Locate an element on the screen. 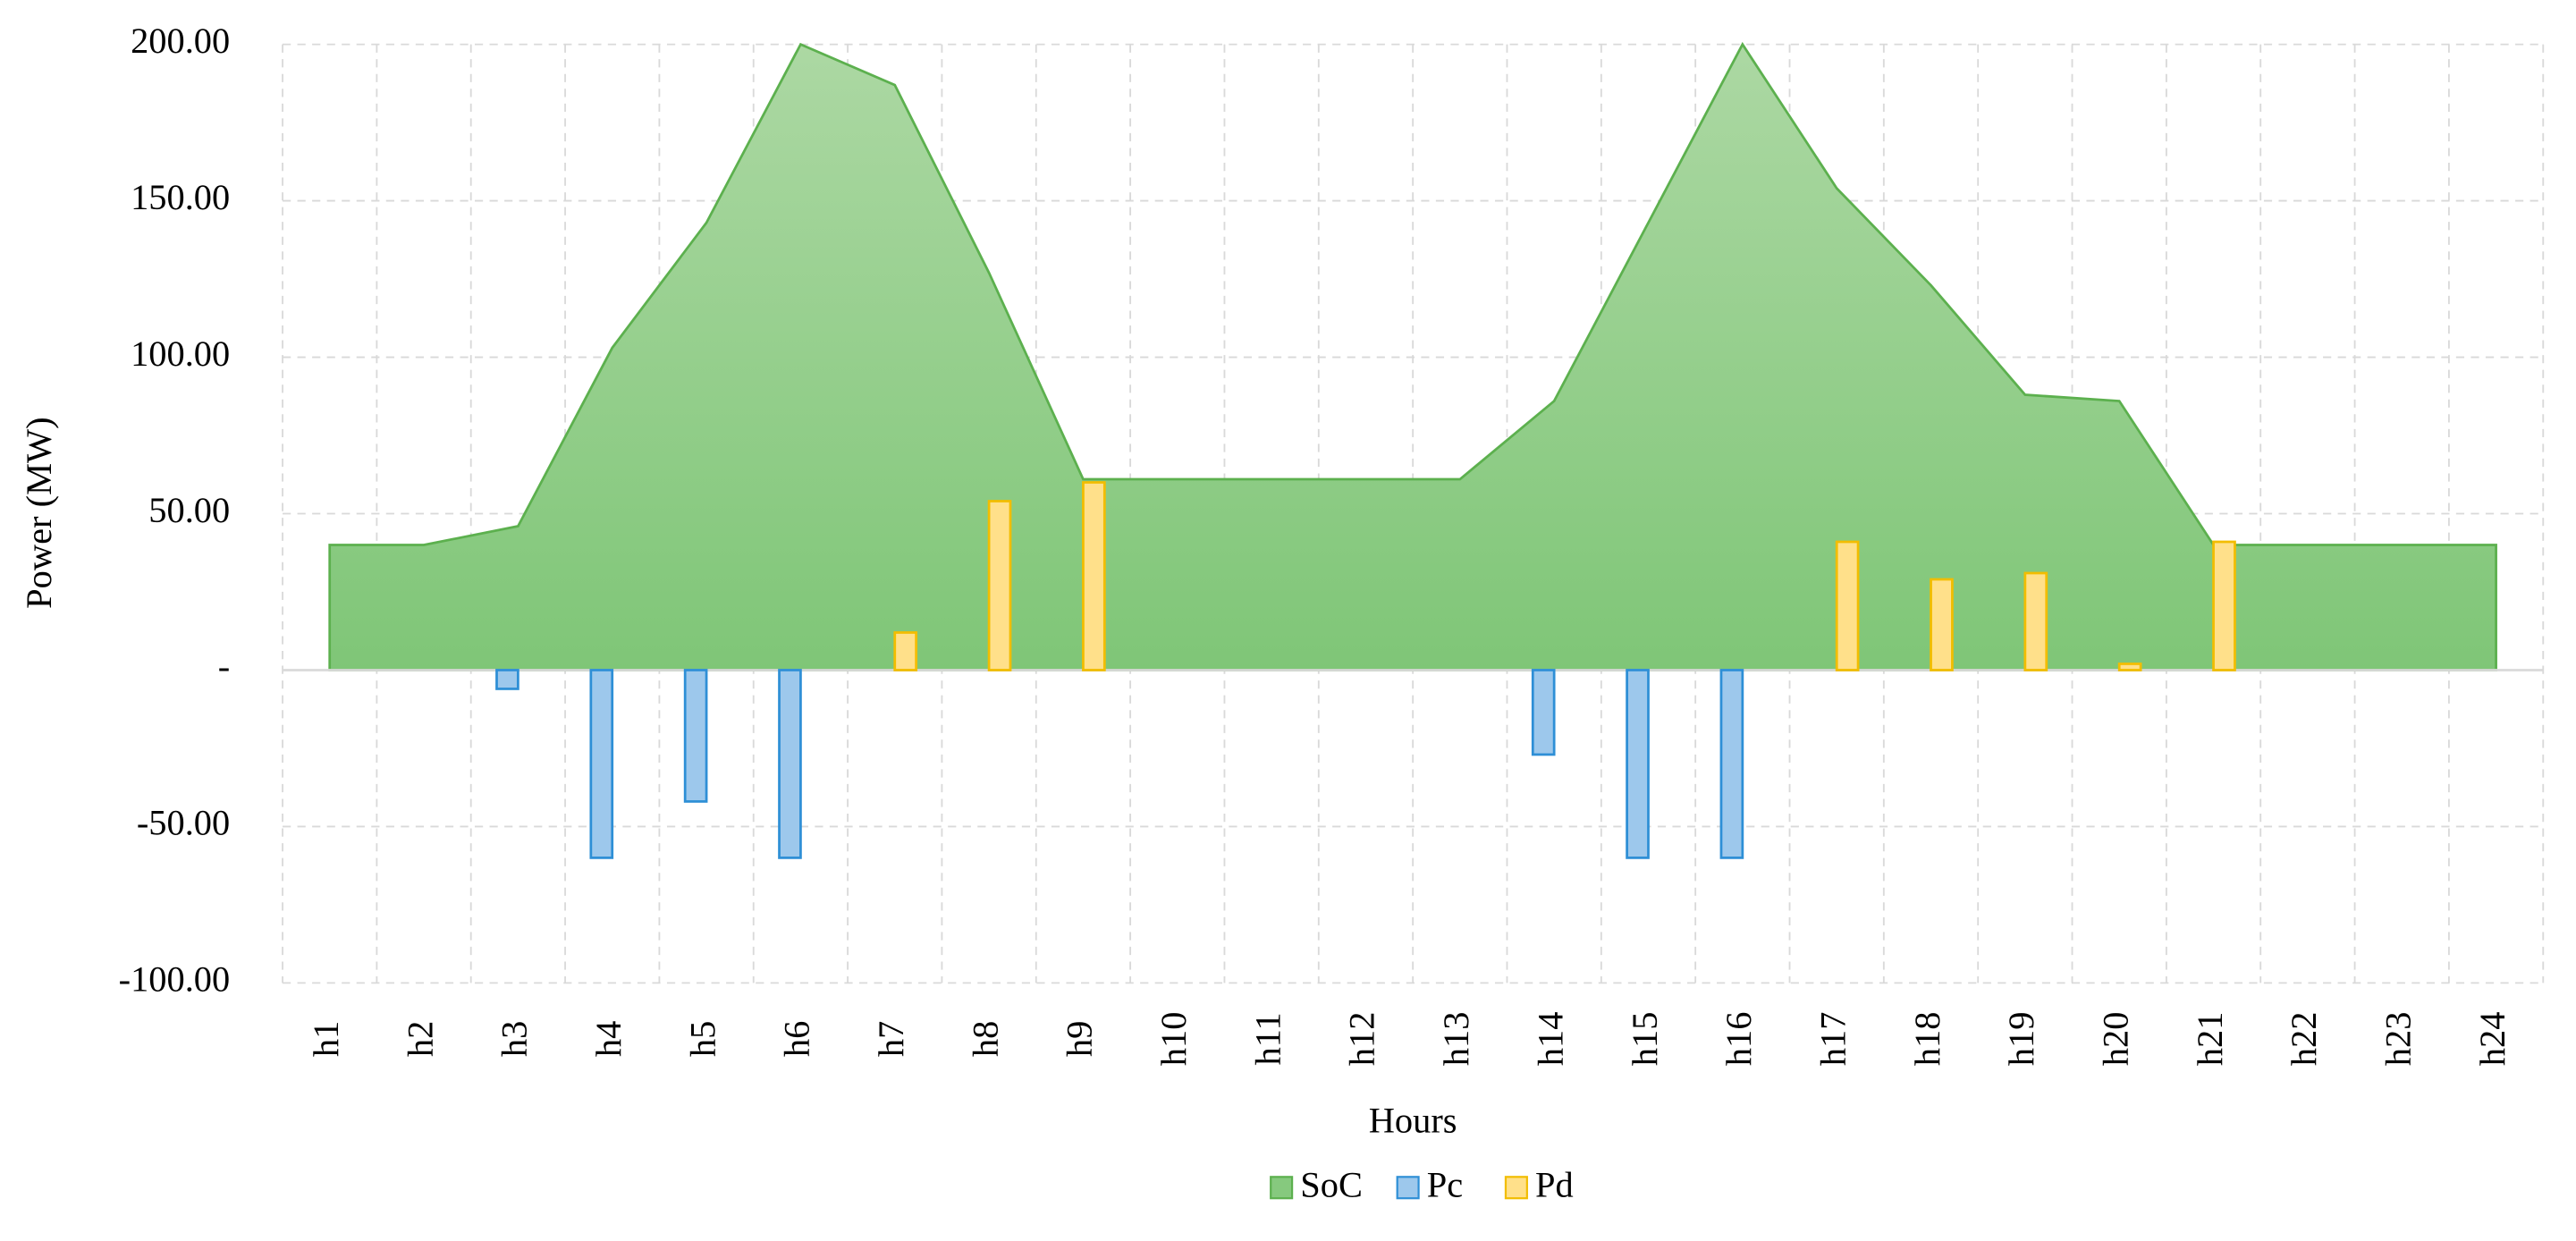 The height and width of the screenshot is (1241, 2576). x-tick-label: h4 is located at coordinates (608, 1039).